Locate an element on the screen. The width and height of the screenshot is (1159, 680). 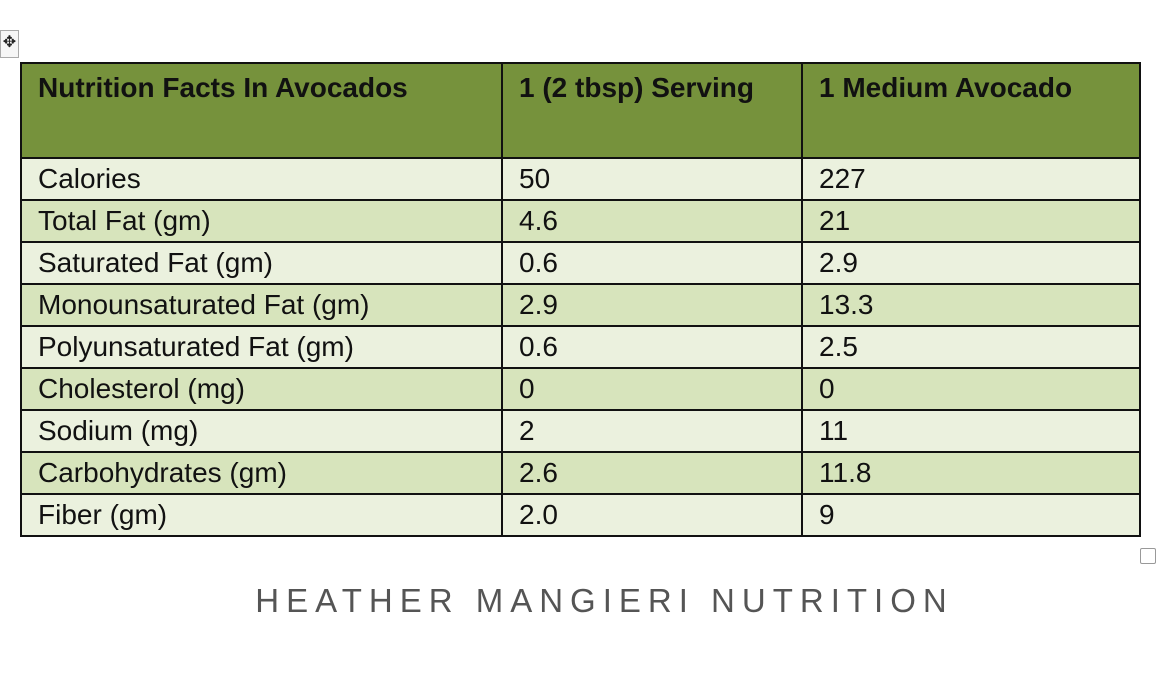
table-cell: 2.6 is located at coordinates (652, 473).